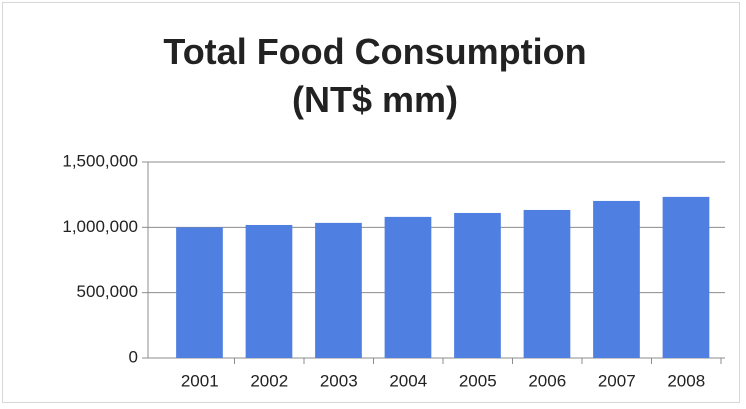 Image resolution: width=746 pixels, height=409 pixels. What do you see at coordinates (133, 356) in the screenshot?
I see `y-tick-label: 0` at bounding box center [133, 356].